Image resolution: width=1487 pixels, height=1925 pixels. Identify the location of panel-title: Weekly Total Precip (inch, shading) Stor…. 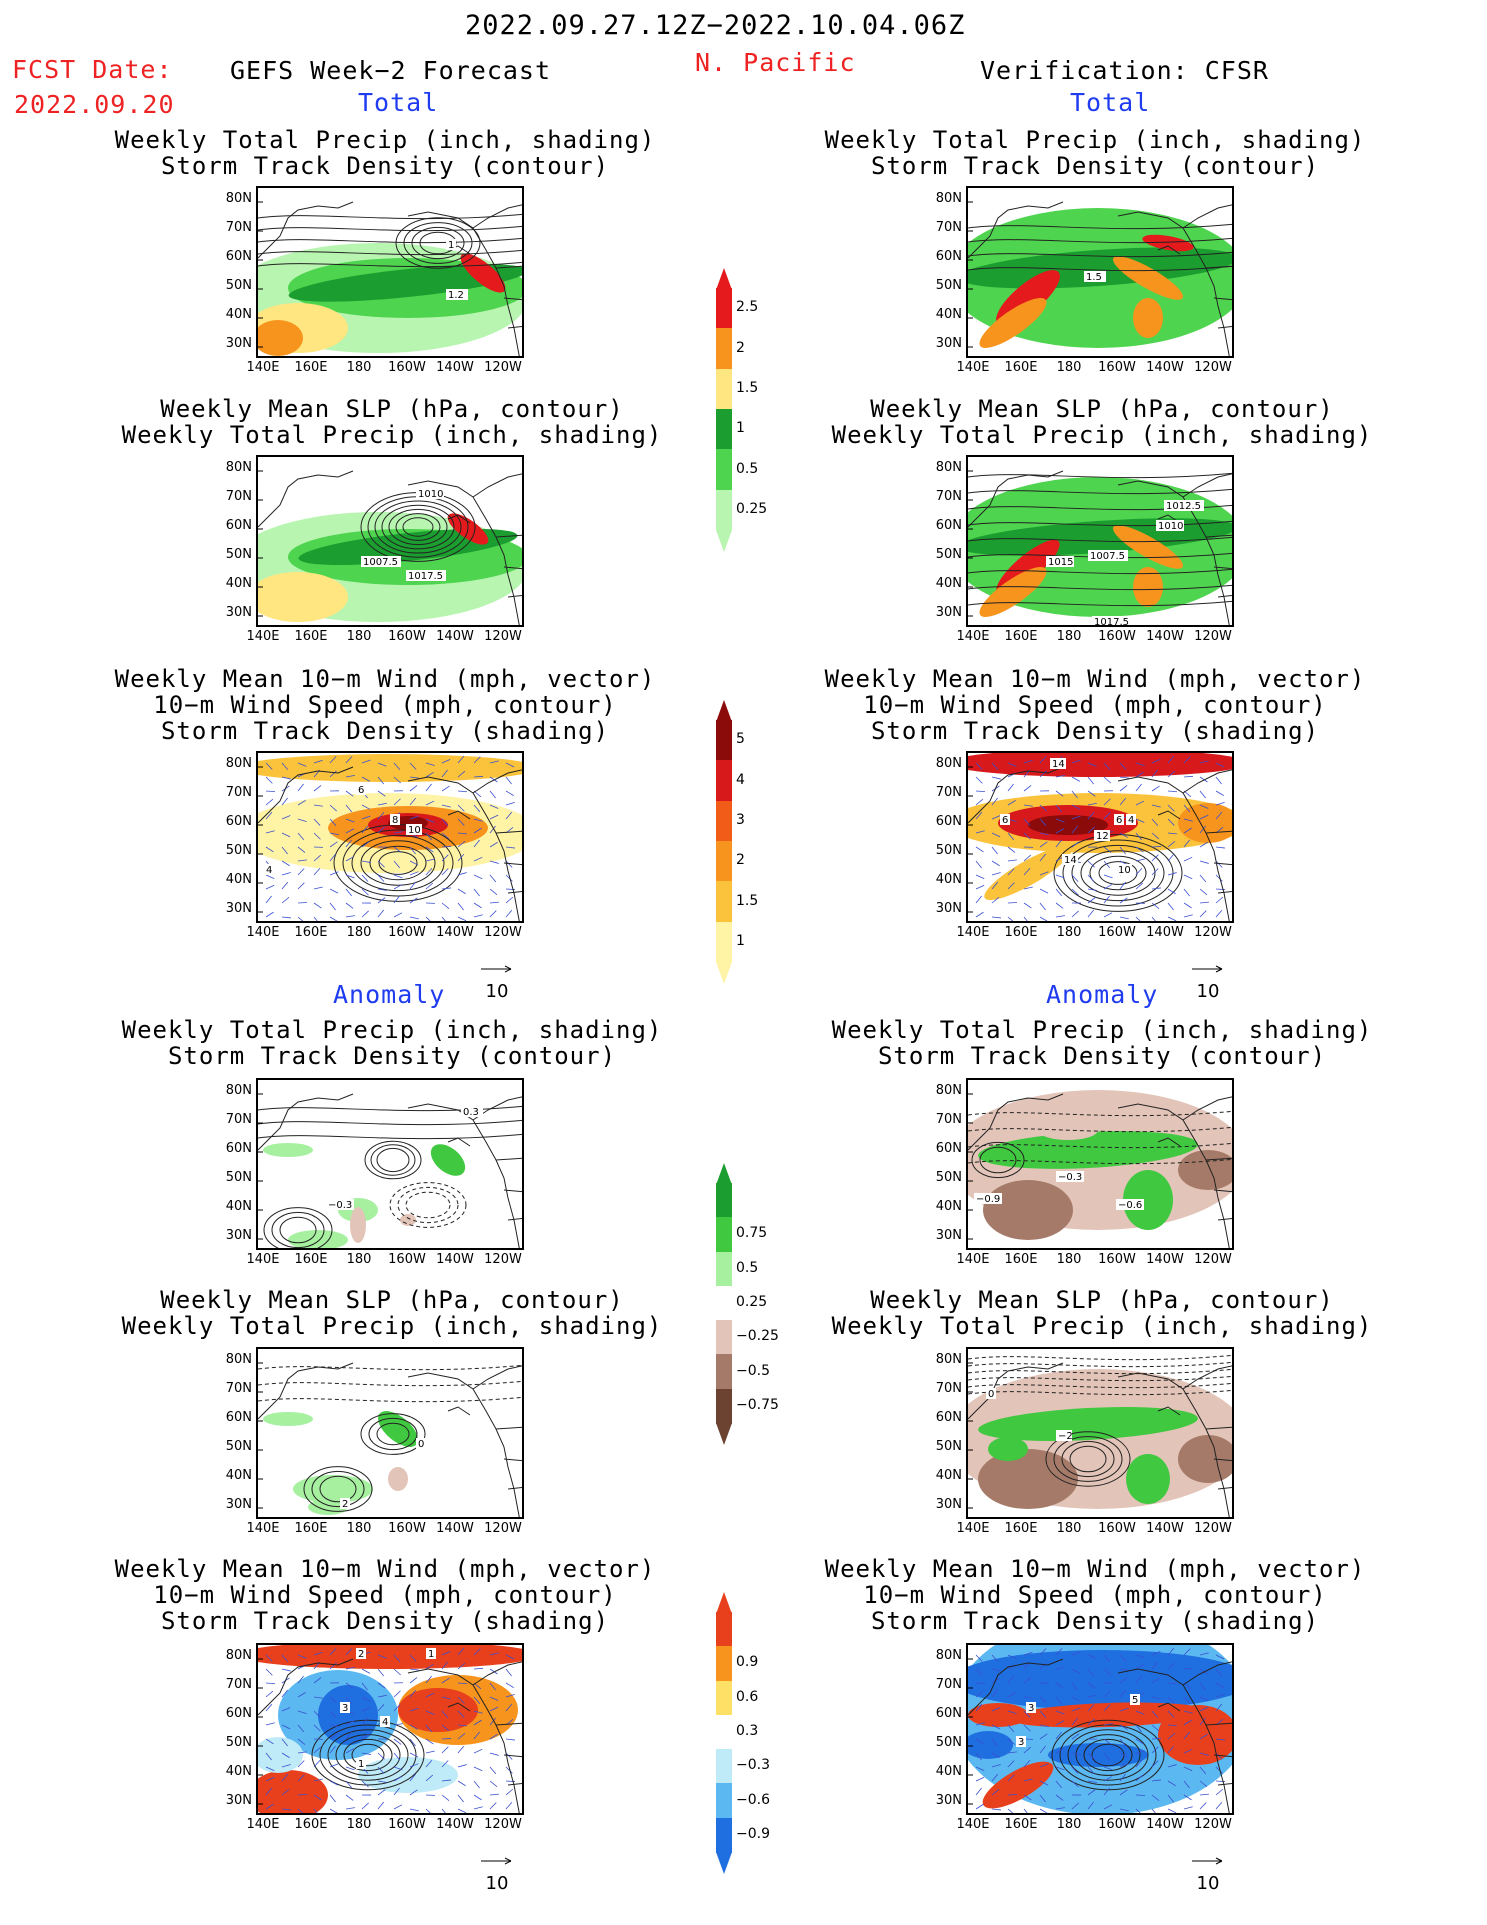
(1095, 153).